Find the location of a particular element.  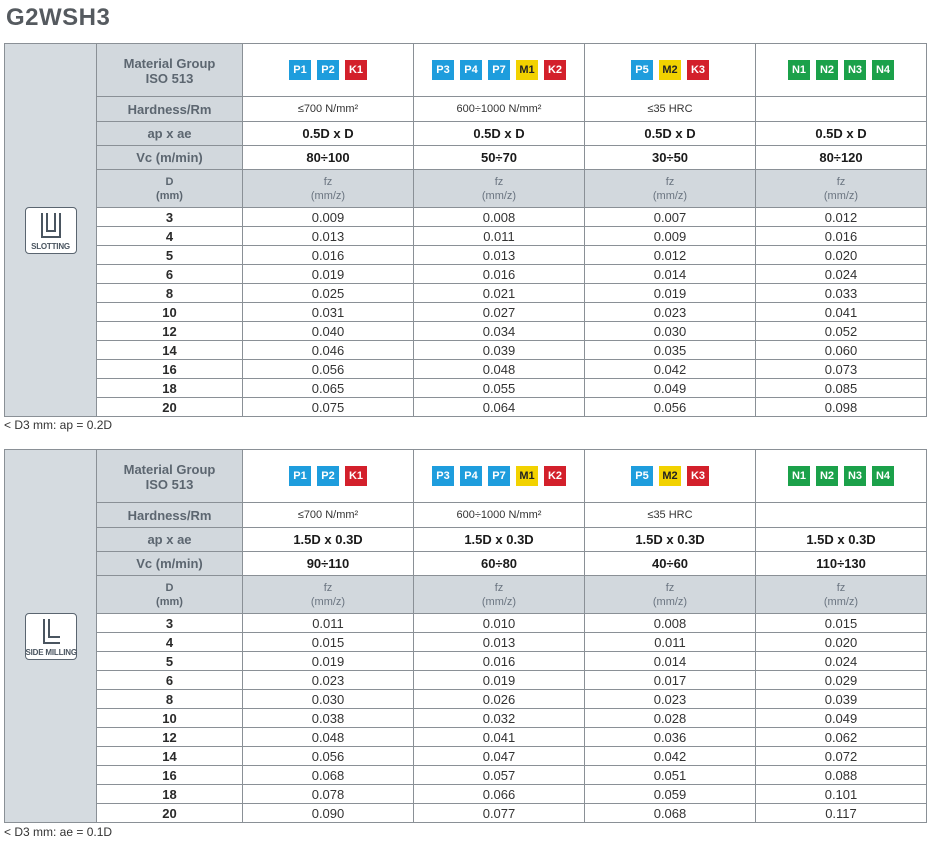

table-row: 8 0.025 0.021 0.019 0.033 is located at coordinates (466, 293).